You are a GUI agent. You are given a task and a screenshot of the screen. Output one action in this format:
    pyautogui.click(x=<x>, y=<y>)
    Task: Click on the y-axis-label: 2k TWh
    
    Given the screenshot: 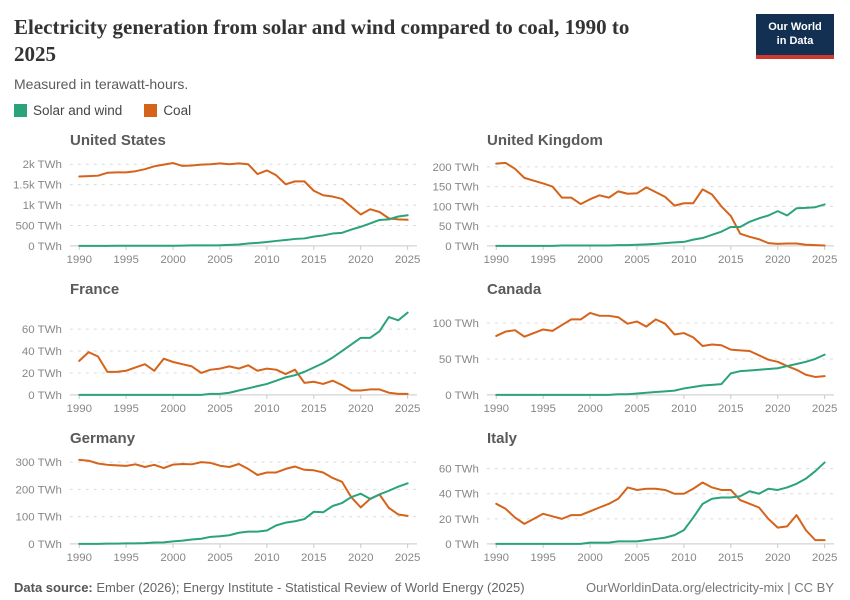 What is the action you would take?
    pyautogui.click(x=42, y=165)
    